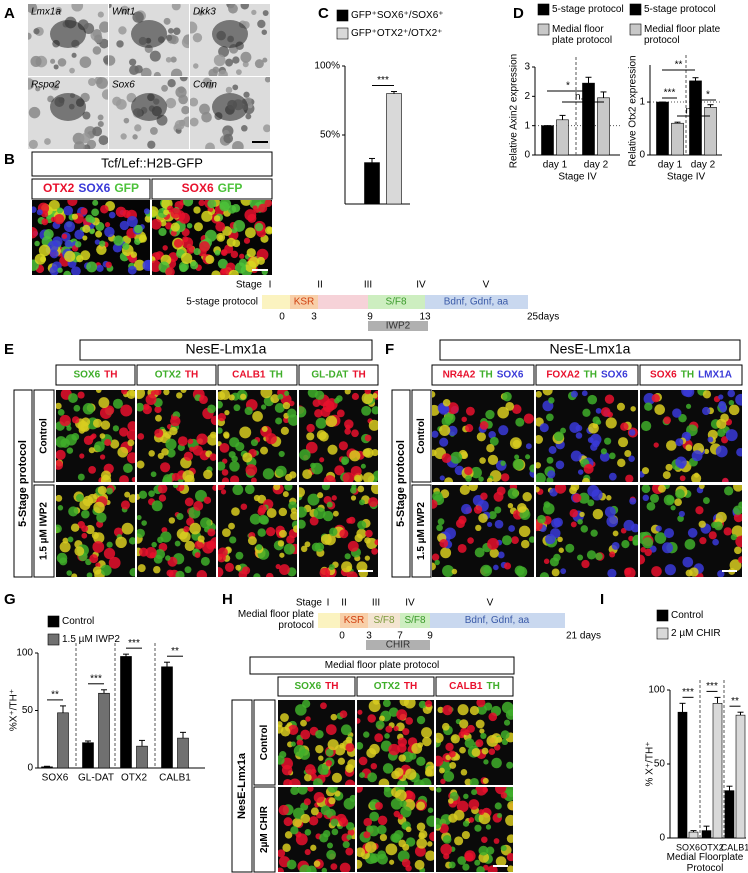  Describe the element at coordinates (398, 326) in the screenshot. I see `inhibitor-label: IWP2` at that location.